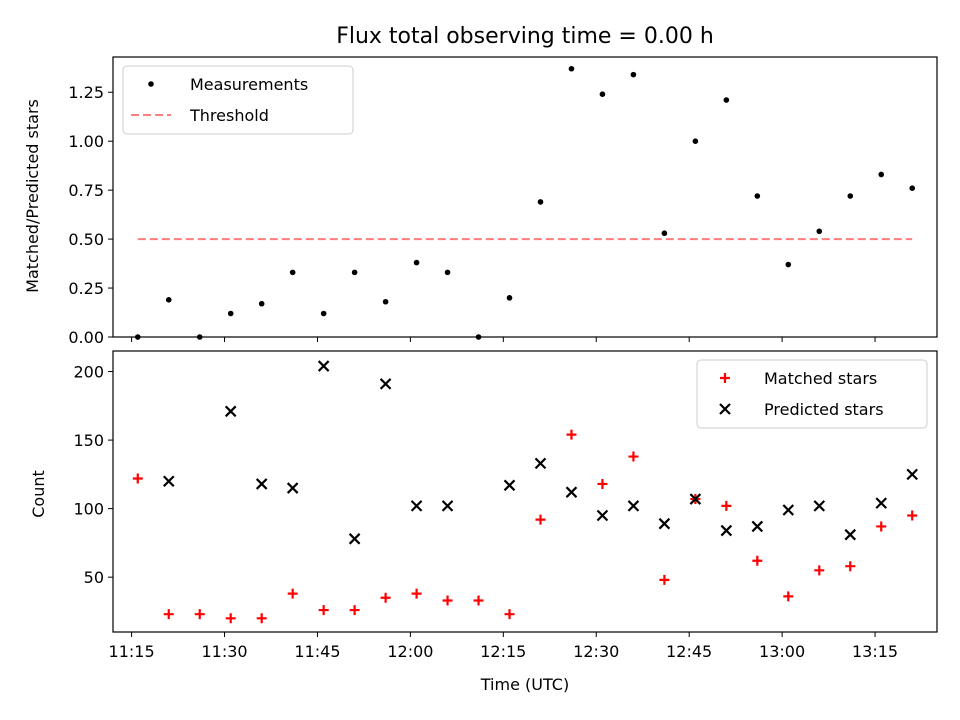 The height and width of the screenshot is (720, 960). What do you see at coordinates (88, 440) in the screenshot?
I see `bottom-y-tick-label: 150` at bounding box center [88, 440].